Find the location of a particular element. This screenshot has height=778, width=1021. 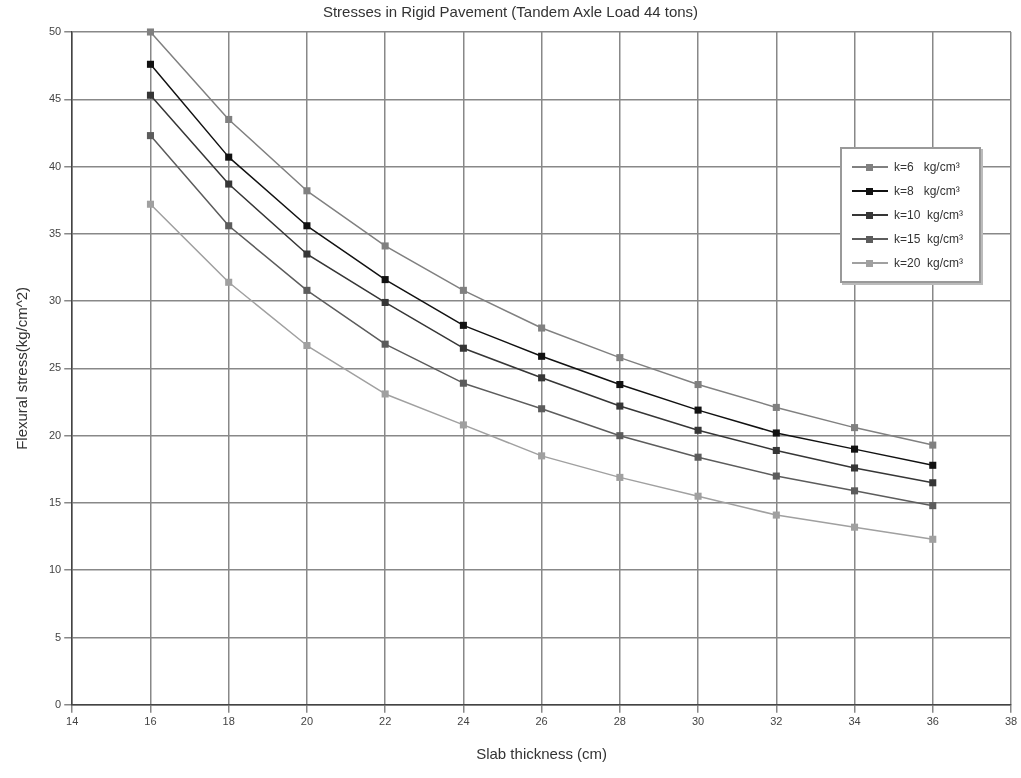

legend-label: k=15 kg/cm³ is located at coordinates (929, 239).